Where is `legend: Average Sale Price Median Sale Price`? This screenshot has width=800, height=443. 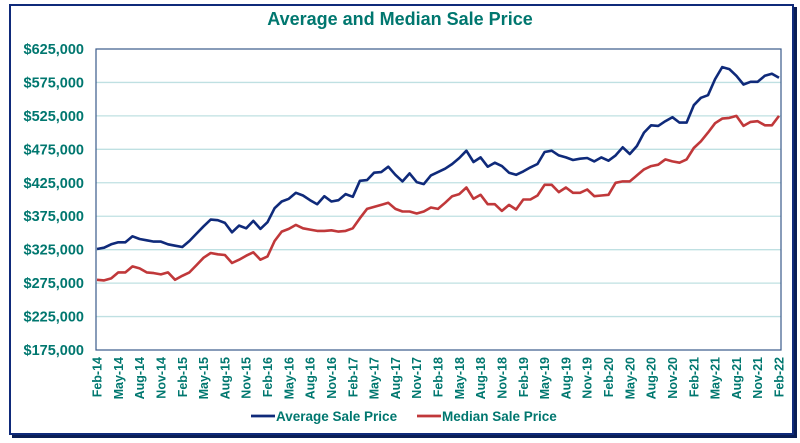 legend: Average Sale Price Median Sale Price is located at coordinates (404, 416).